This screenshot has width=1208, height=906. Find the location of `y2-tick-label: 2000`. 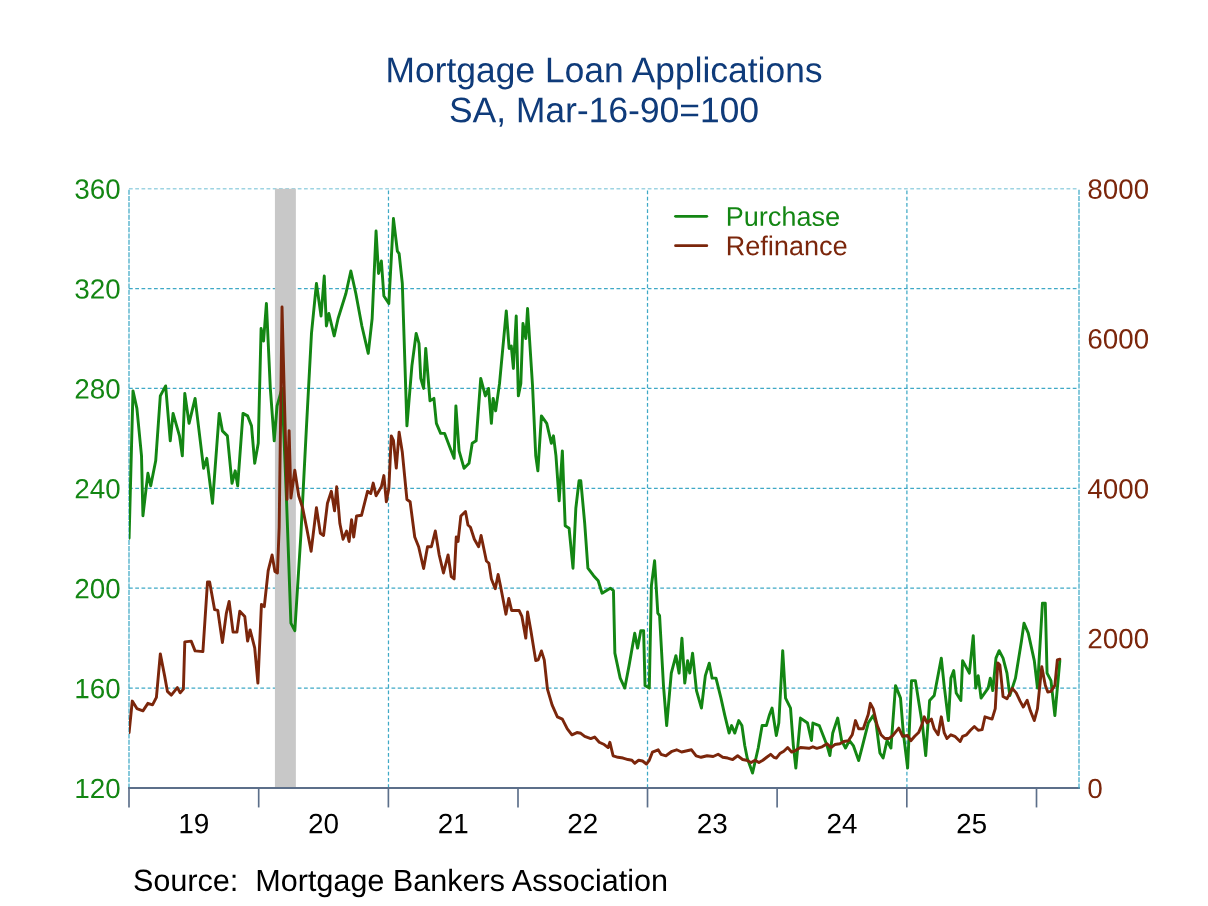

y2-tick-label: 2000 is located at coordinates (1118, 638).